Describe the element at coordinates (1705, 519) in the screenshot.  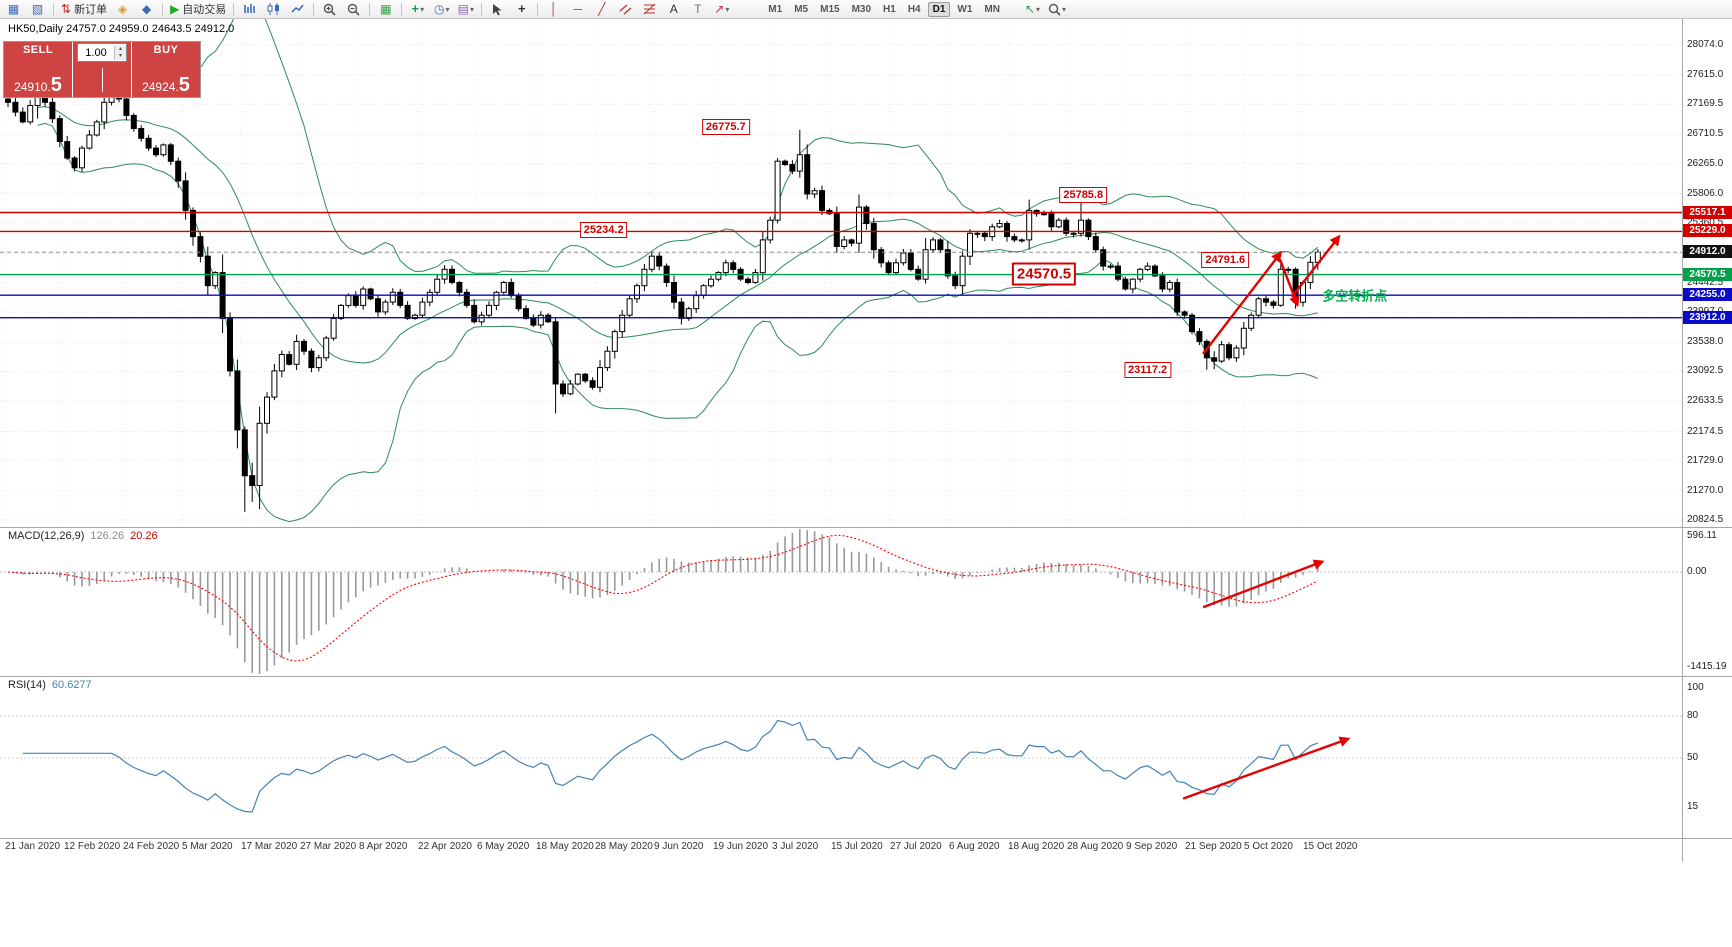
I see `price-axis-label: 20824.5` at that location.